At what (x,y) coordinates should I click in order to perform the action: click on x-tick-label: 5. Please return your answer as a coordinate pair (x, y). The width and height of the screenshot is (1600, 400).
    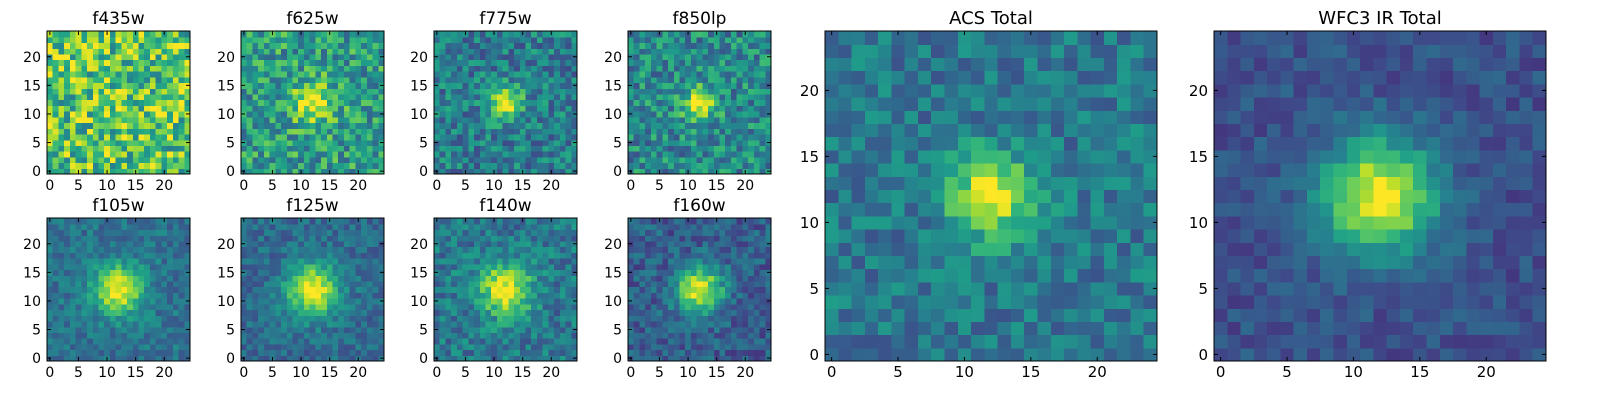
    Looking at the image, I should click on (465, 186).